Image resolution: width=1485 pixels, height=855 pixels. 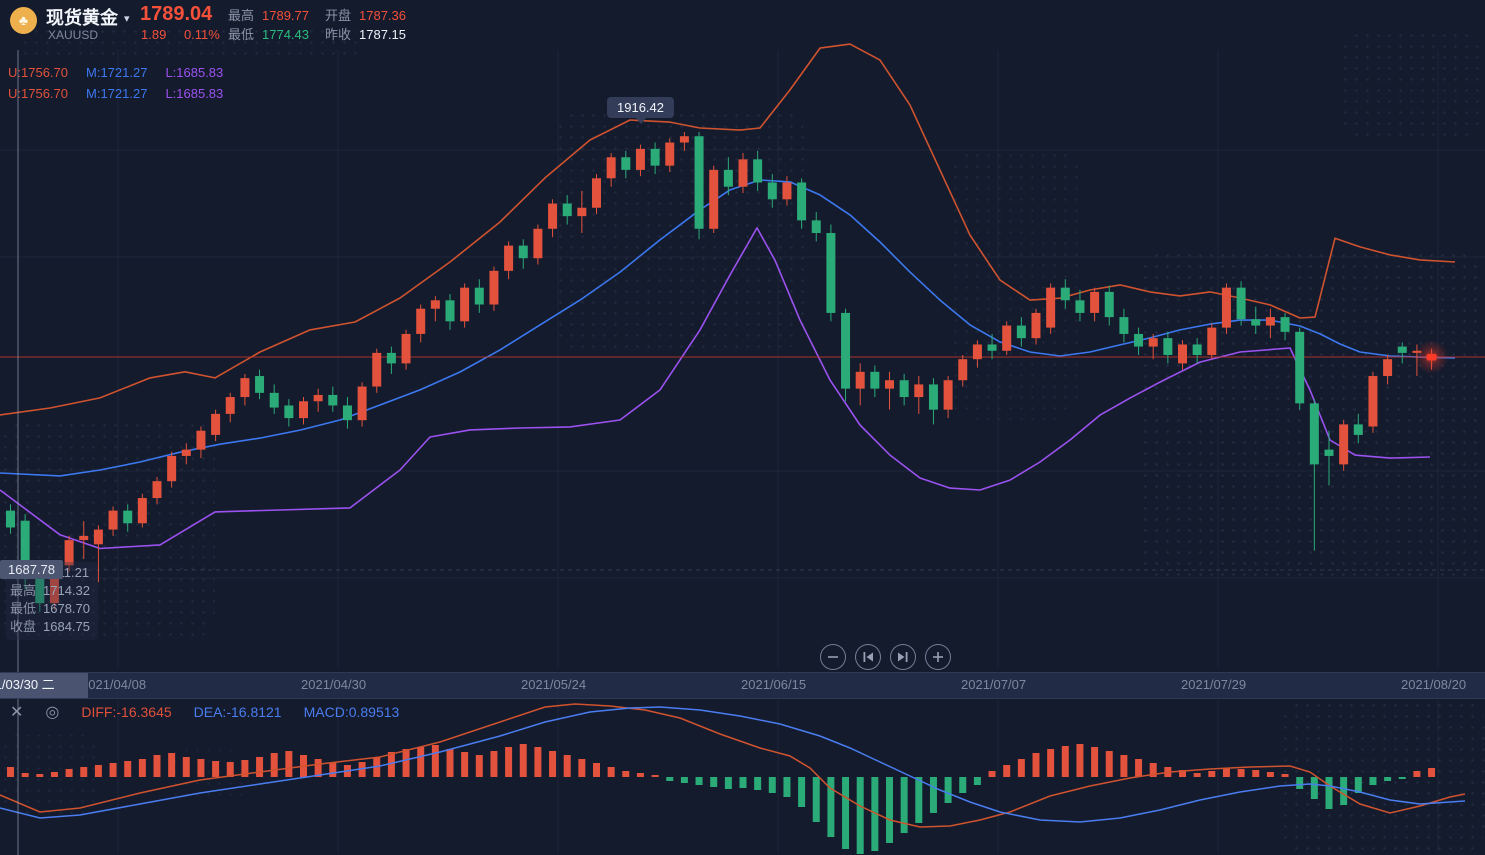 What do you see at coordinates (938, 657) in the screenshot?
I see `zoom-in-button` at bounding box center [938, 657].